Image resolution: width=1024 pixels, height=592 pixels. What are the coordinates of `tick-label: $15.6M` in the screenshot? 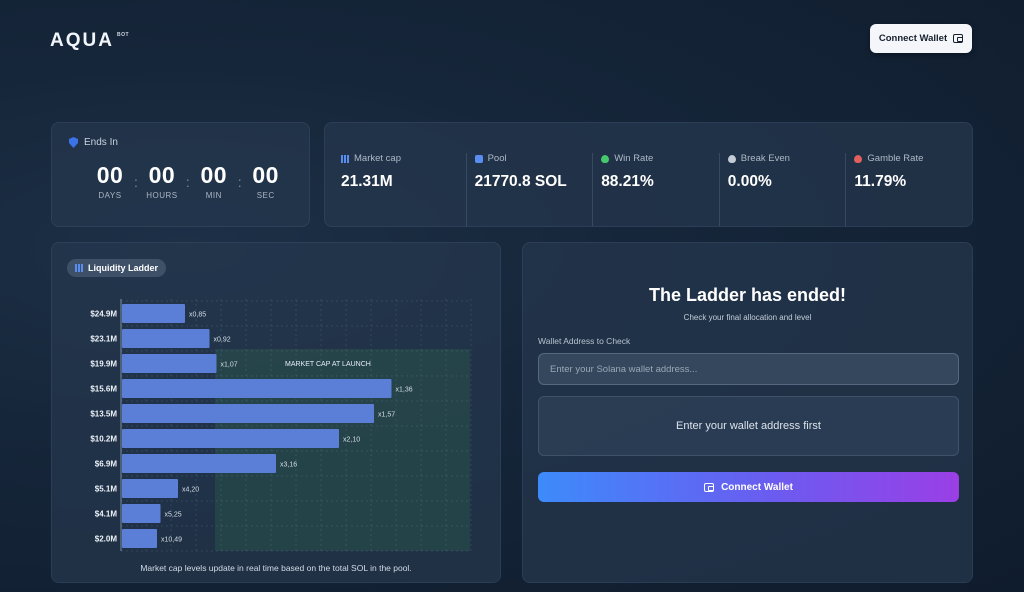 It's located at (103, 389).